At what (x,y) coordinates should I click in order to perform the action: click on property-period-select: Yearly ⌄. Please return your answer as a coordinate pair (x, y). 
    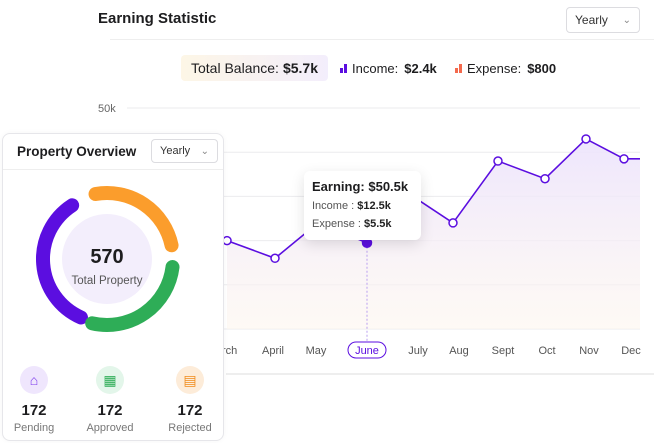
    Looking at the image, I should click on (184, 151).